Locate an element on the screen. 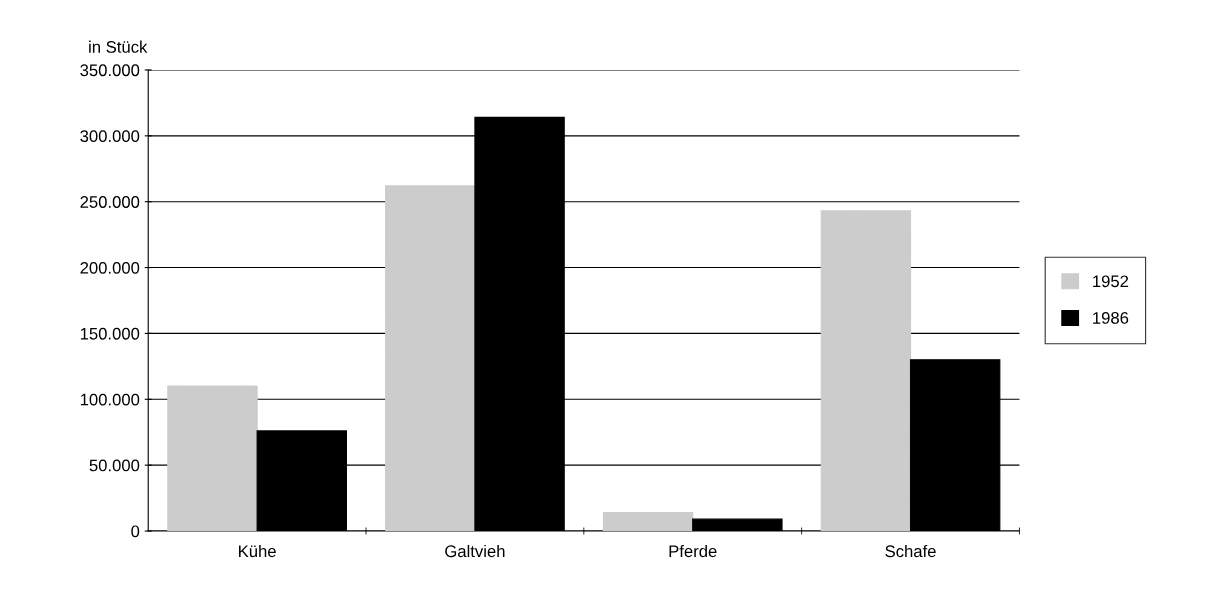 The width and height of the screenshot is (1205, 598). y-tick-label: 150.000 is located at coordinates (110, 333).